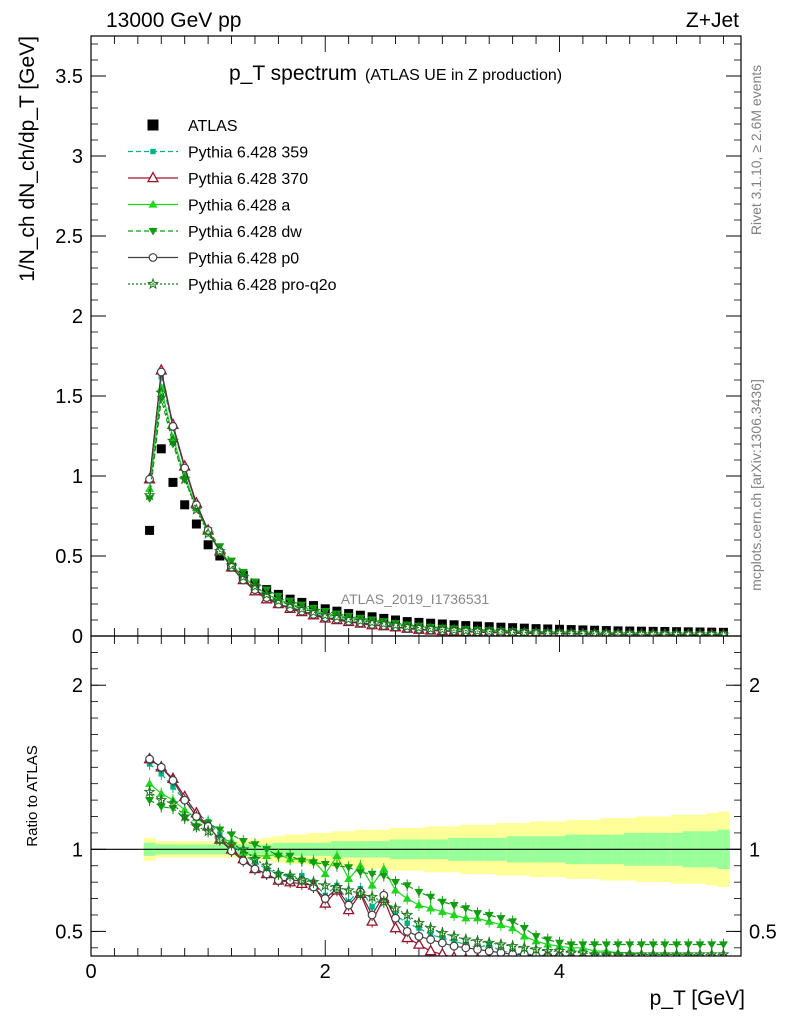 The image size is (786, 1024). What do you see at coordinates (90, 972) in the screenshot?
I see `x-tick-label: 0` at bounding box center [90, 972].